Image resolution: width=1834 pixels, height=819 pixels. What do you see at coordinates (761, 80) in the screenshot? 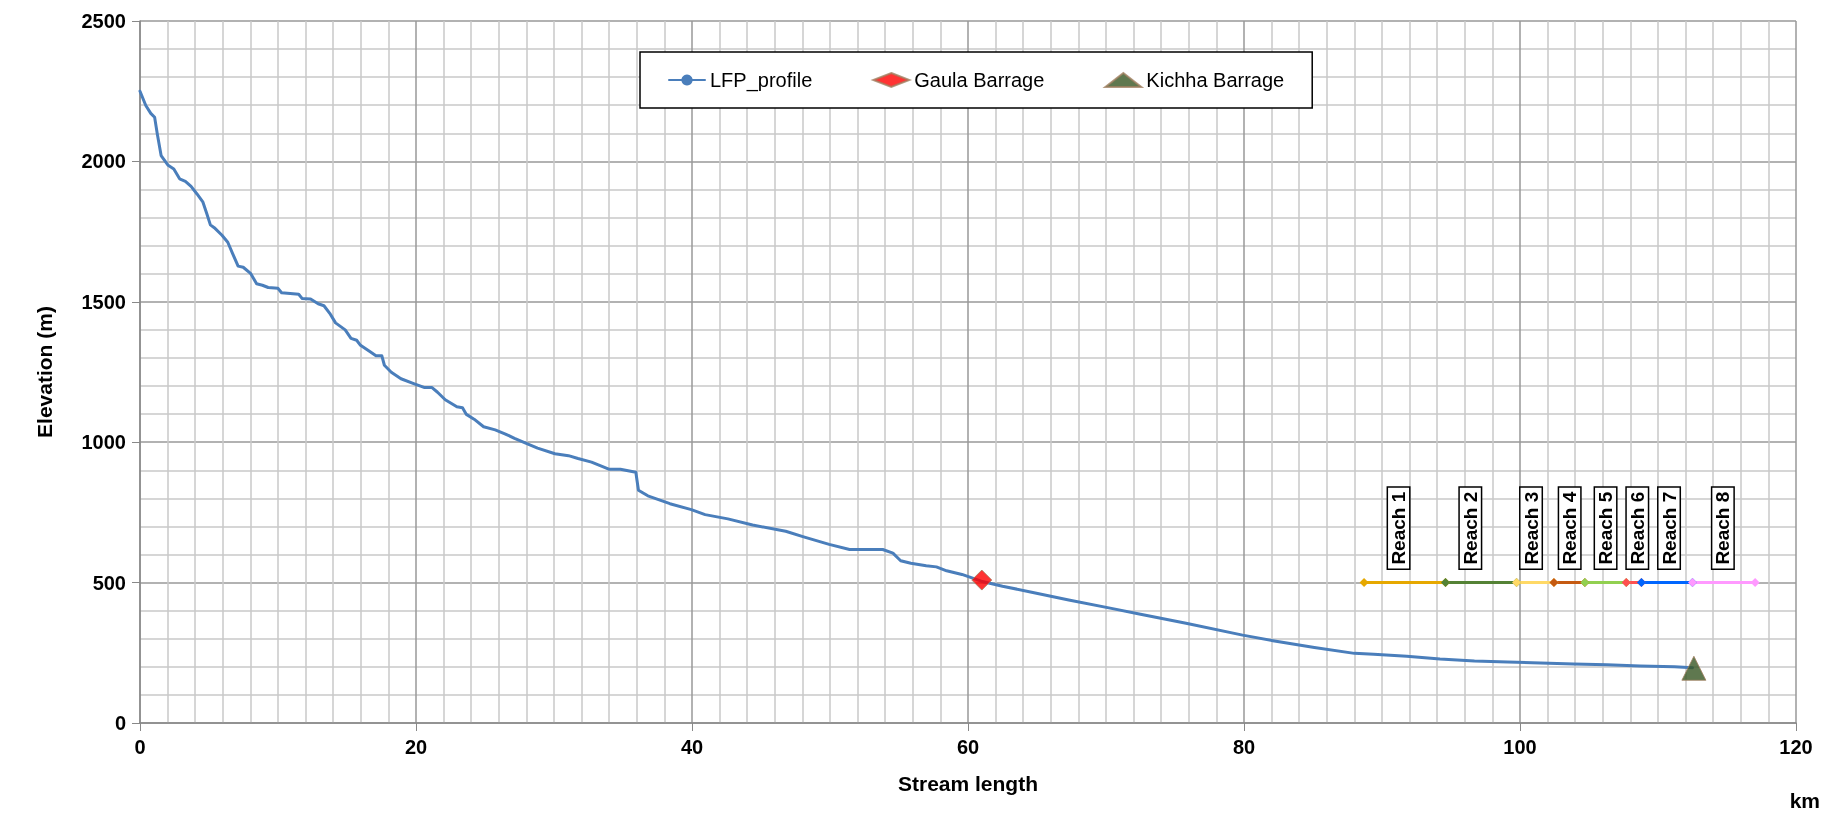
I see `legend-label: LFP_profile` at bounding box center [761, 80].